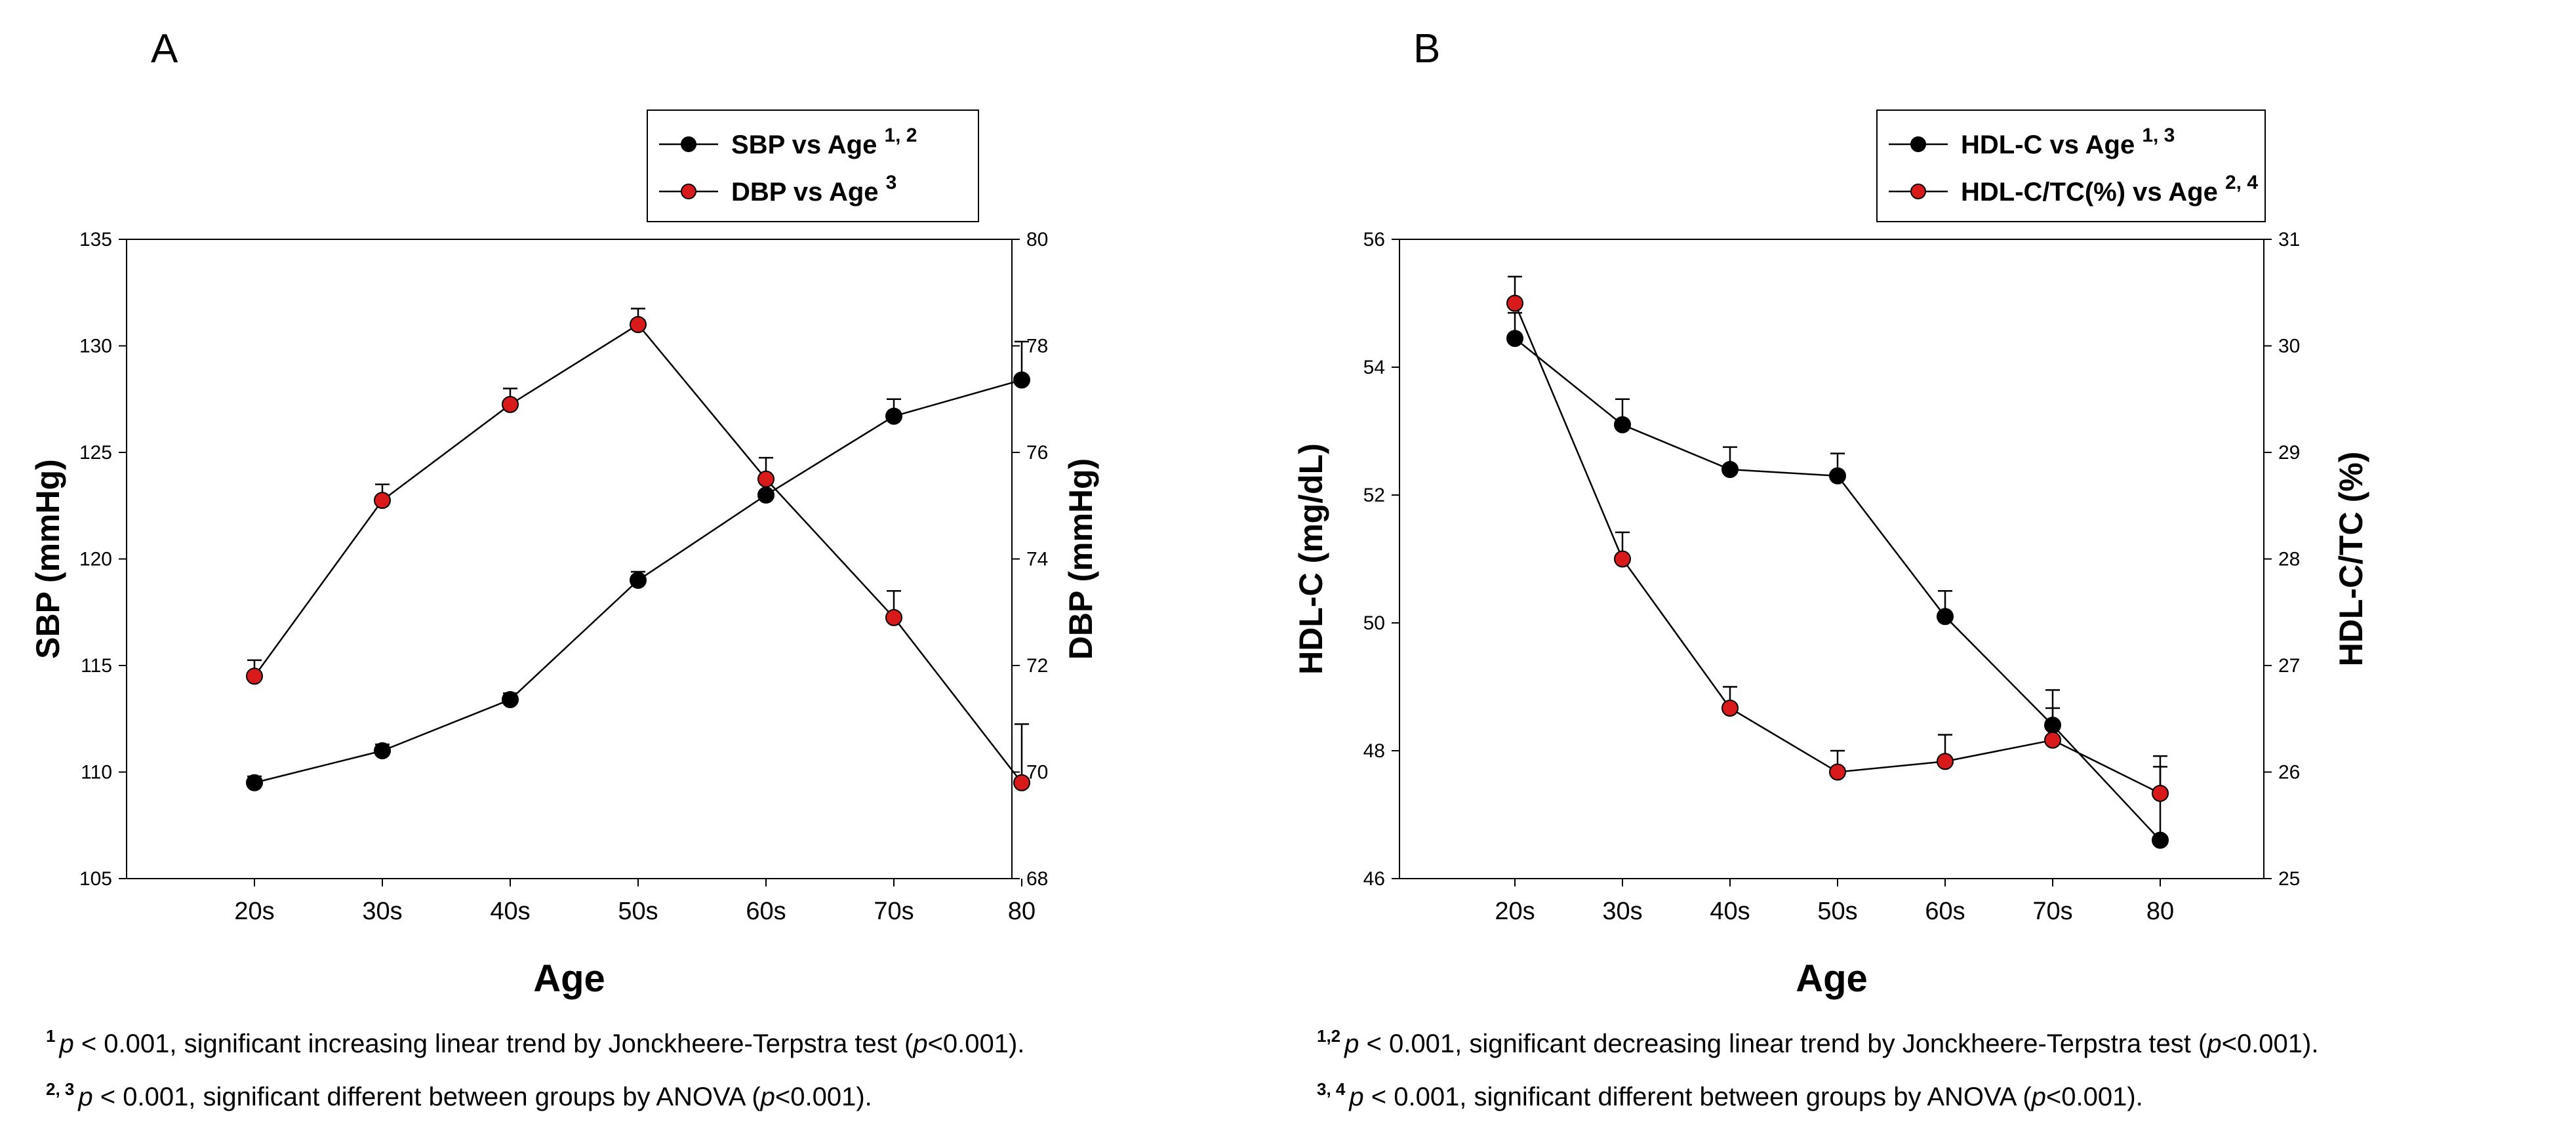 Image resolution: width=2576 pixels, height=1133 pixels. What do you see at coordinates (1037, 666) in the screenshot?
I see `right-tick-label: 72` at bounding box center [1037, 666].